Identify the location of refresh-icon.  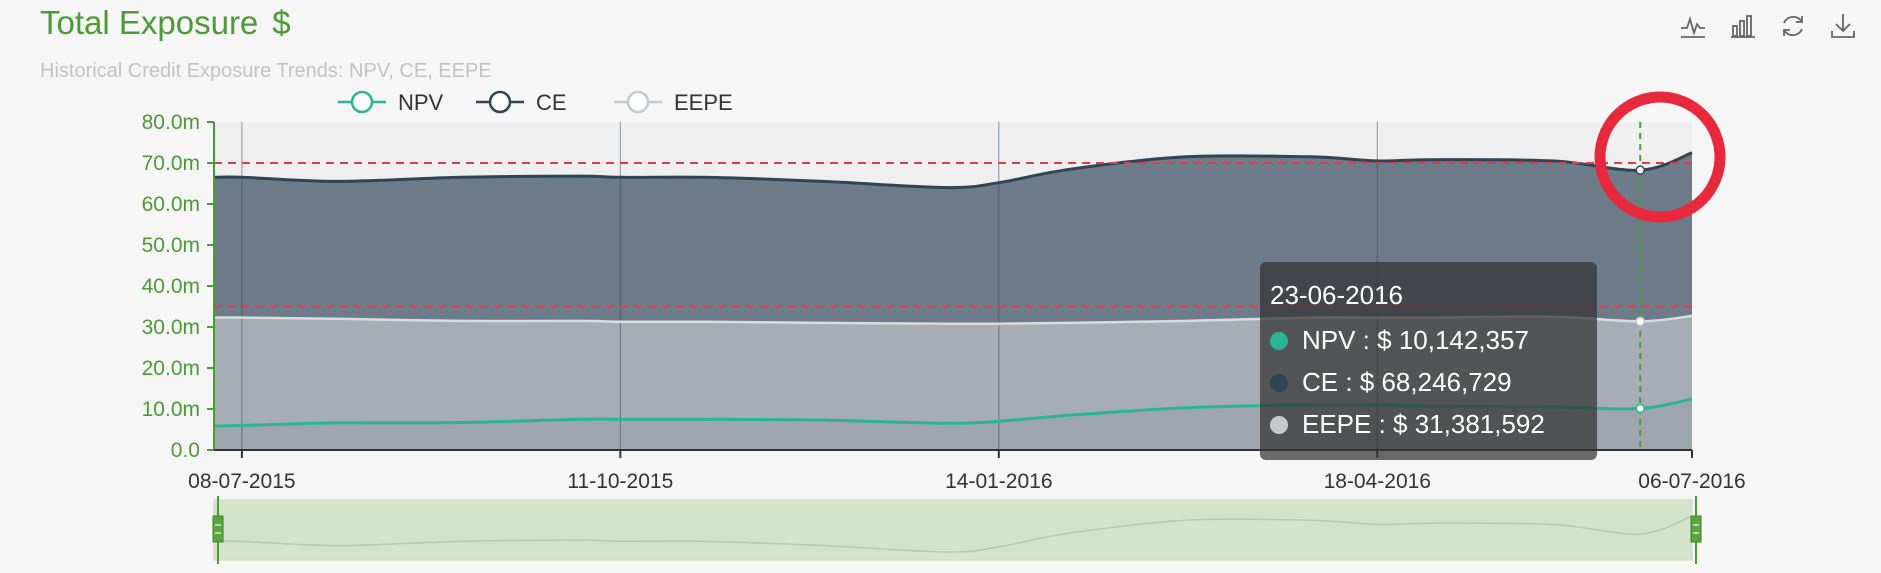
(1793, 26).